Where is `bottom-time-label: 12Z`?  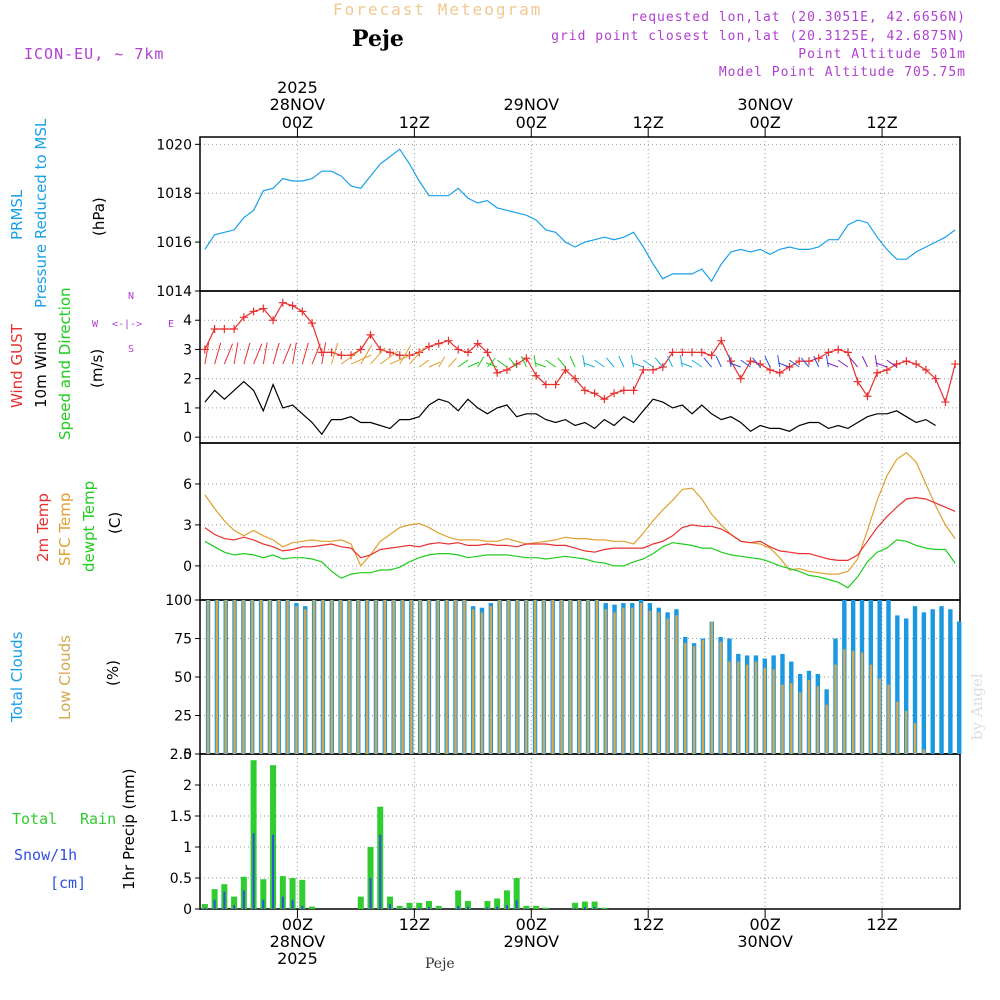
bottom-time-label: 12Z is located at coordinates (881, 924).